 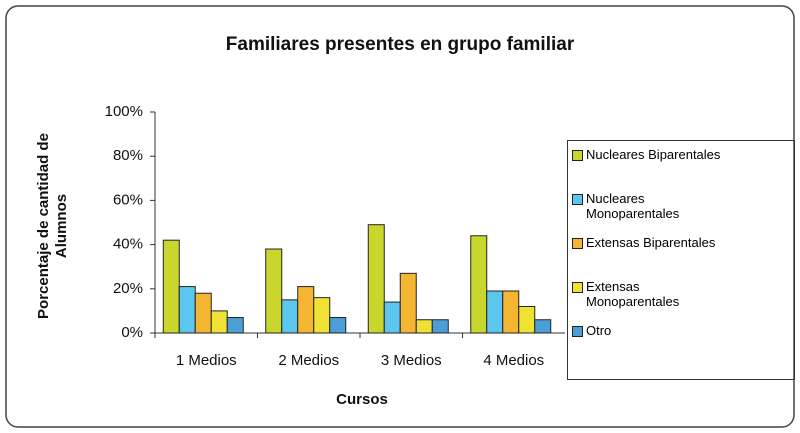 What do you see at coordinates (400, 44) in the screenshot?
I see `chart-title: Familiares presentes en grupo familiar` at bounding box center [400, 44].